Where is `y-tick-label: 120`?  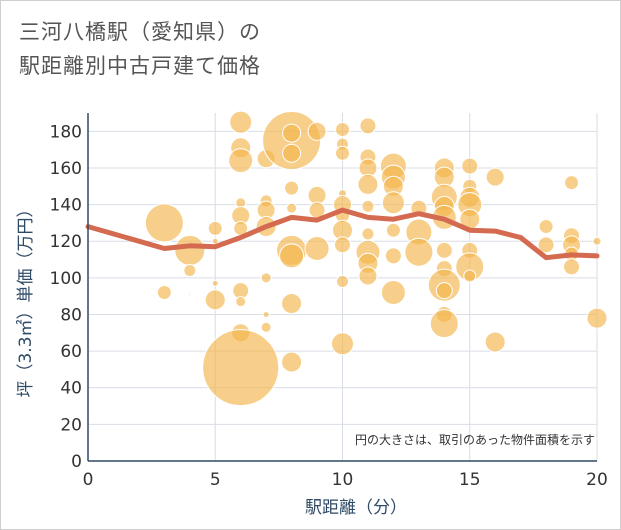 y-tick-label: 120 is located at coordinates (66, 242).